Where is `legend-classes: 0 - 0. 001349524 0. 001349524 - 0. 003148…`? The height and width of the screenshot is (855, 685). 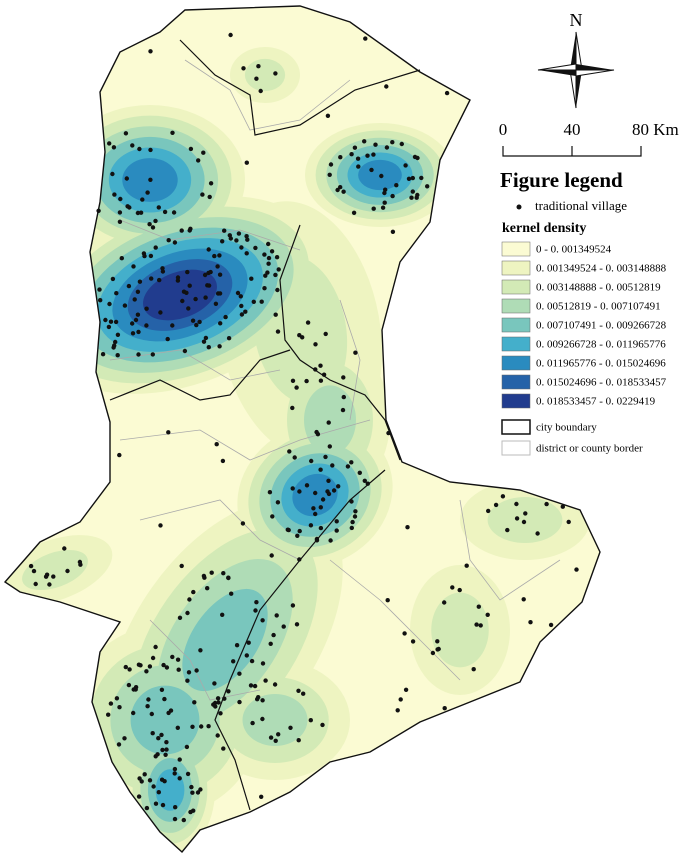
legend-classes: 0 - 0. 001349524 0. 001349524 - 0. 003148… is located at coordinates (584, 325).